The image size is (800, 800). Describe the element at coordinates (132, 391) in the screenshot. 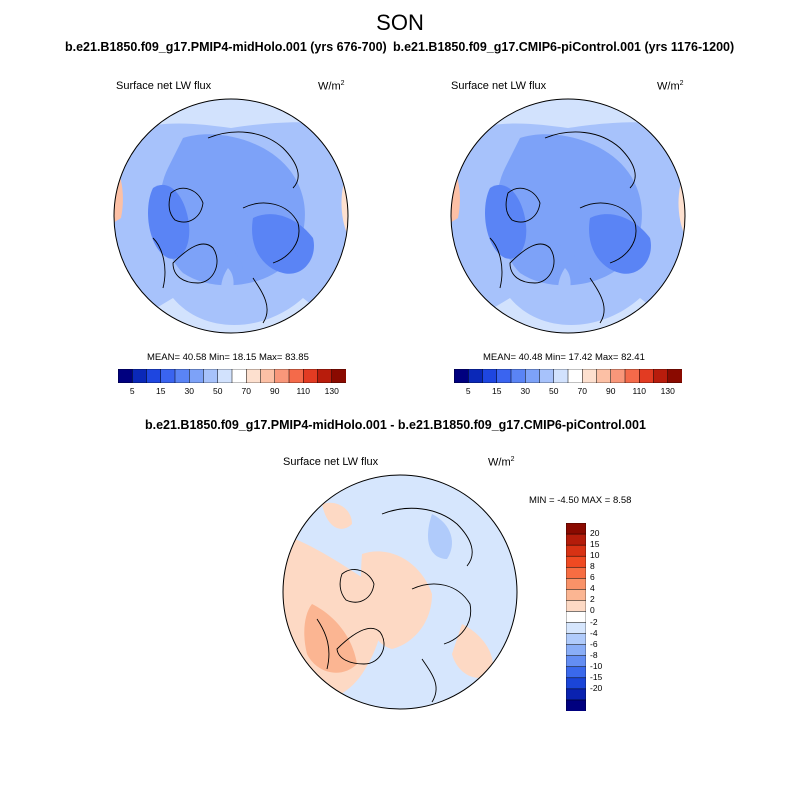

I see `panel-1-colorbar-tick-label: 5` at that location.